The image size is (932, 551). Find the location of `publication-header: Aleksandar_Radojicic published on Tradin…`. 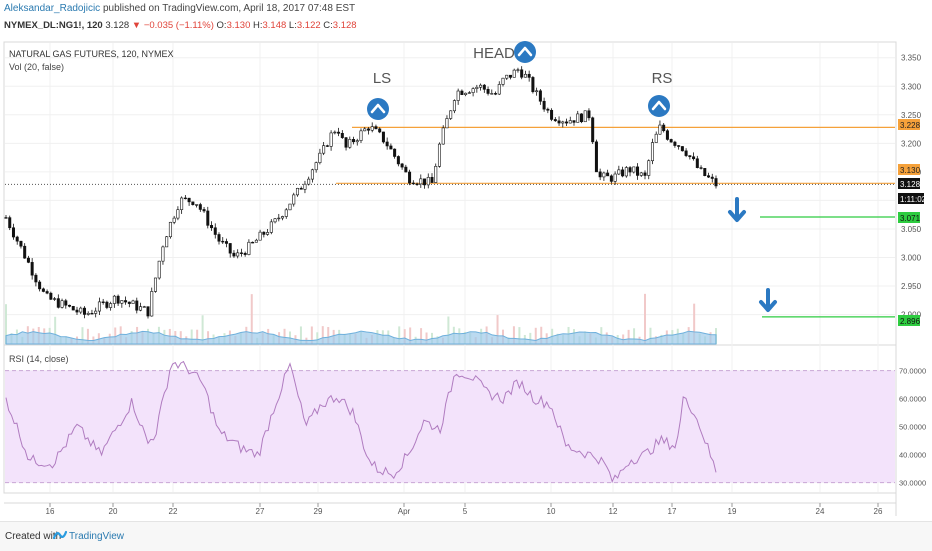

publication-header: Aleksandar_Radojicic published on Tradin… is located at coordinates (466, 18).